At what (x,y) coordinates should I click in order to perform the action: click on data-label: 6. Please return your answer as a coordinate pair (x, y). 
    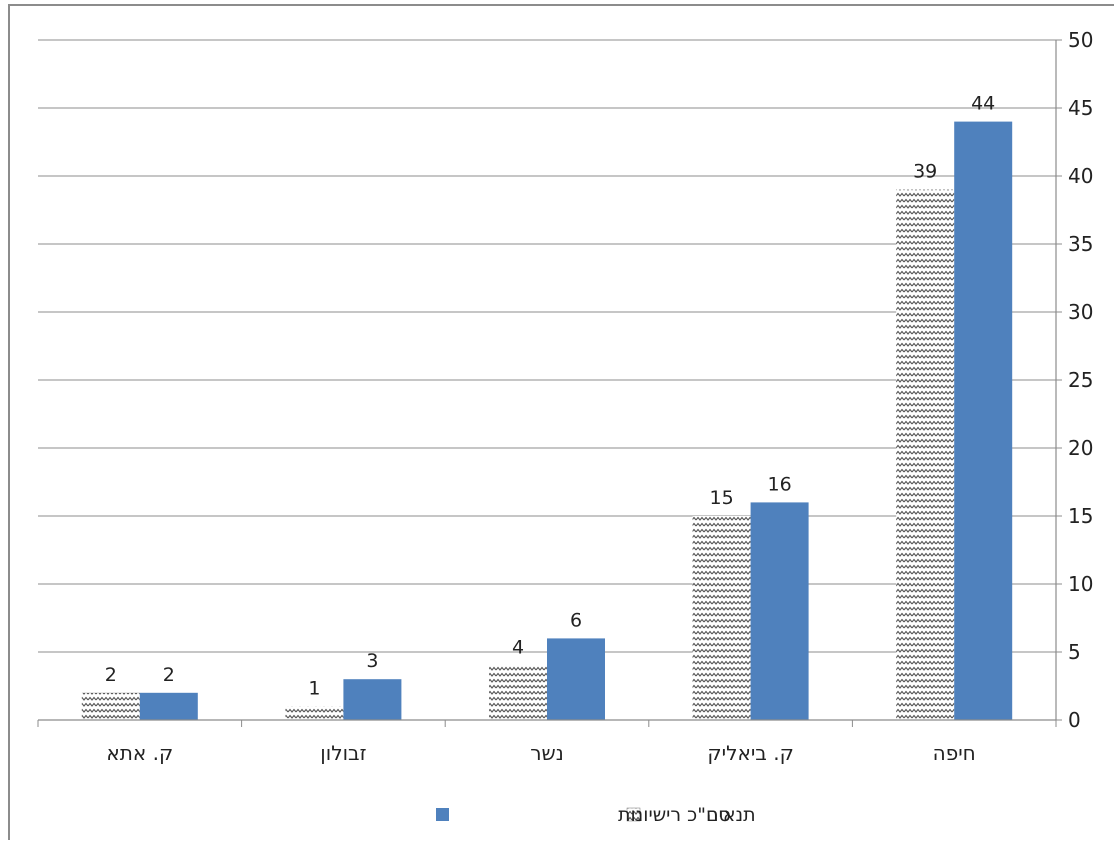
    Looking at the image, I should click on (576, 620).